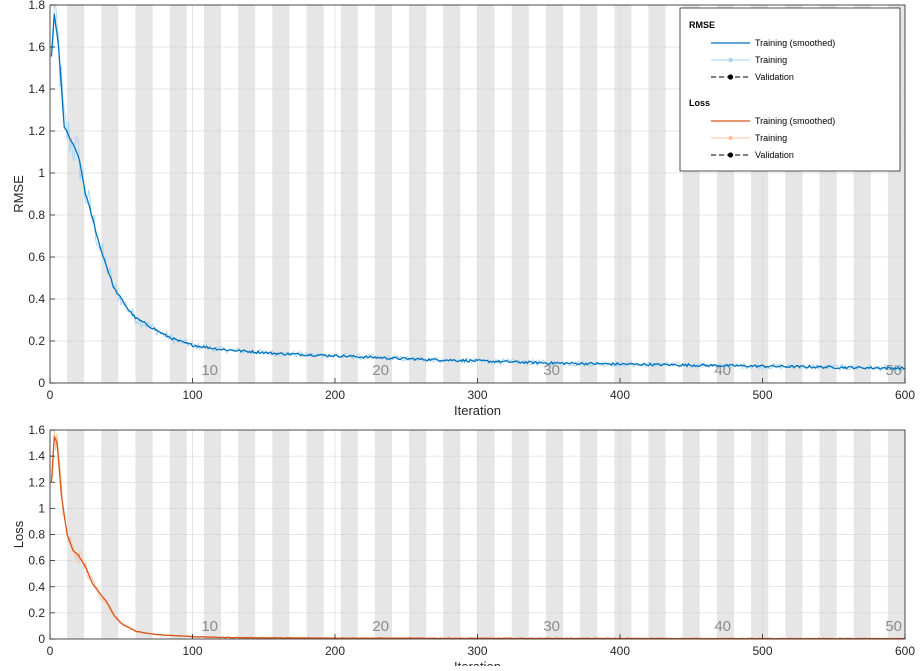 Image resolution: width=923 pixels, height=671 pixels. I want to click on legend-loss-title: Loss, so click(699, 103).